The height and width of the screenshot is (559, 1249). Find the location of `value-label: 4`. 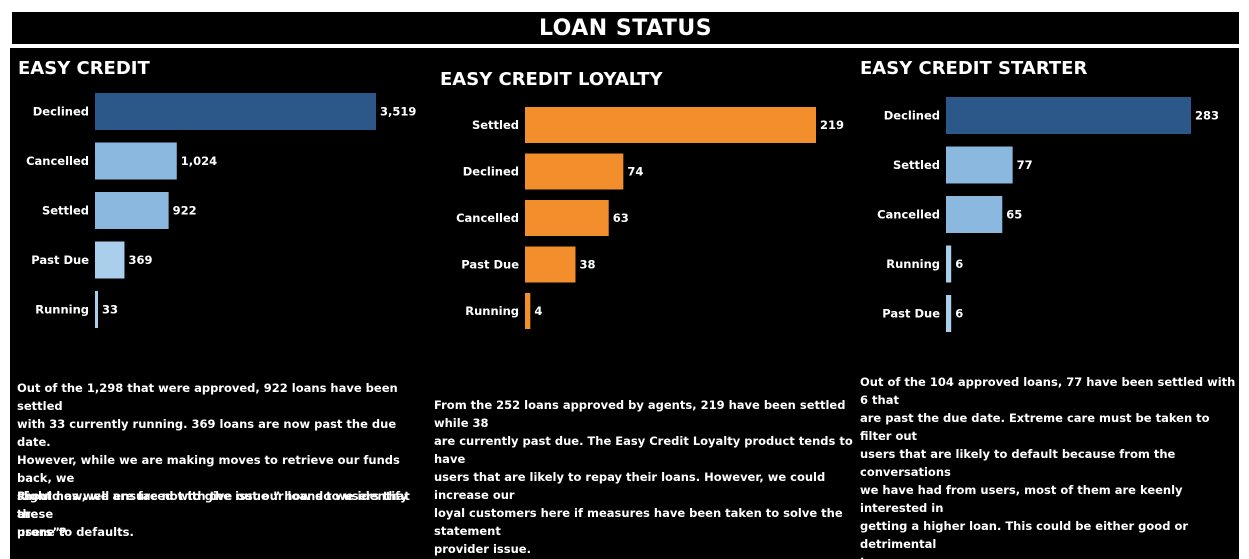

value-label: 4 is located at coordinates (538, 311).